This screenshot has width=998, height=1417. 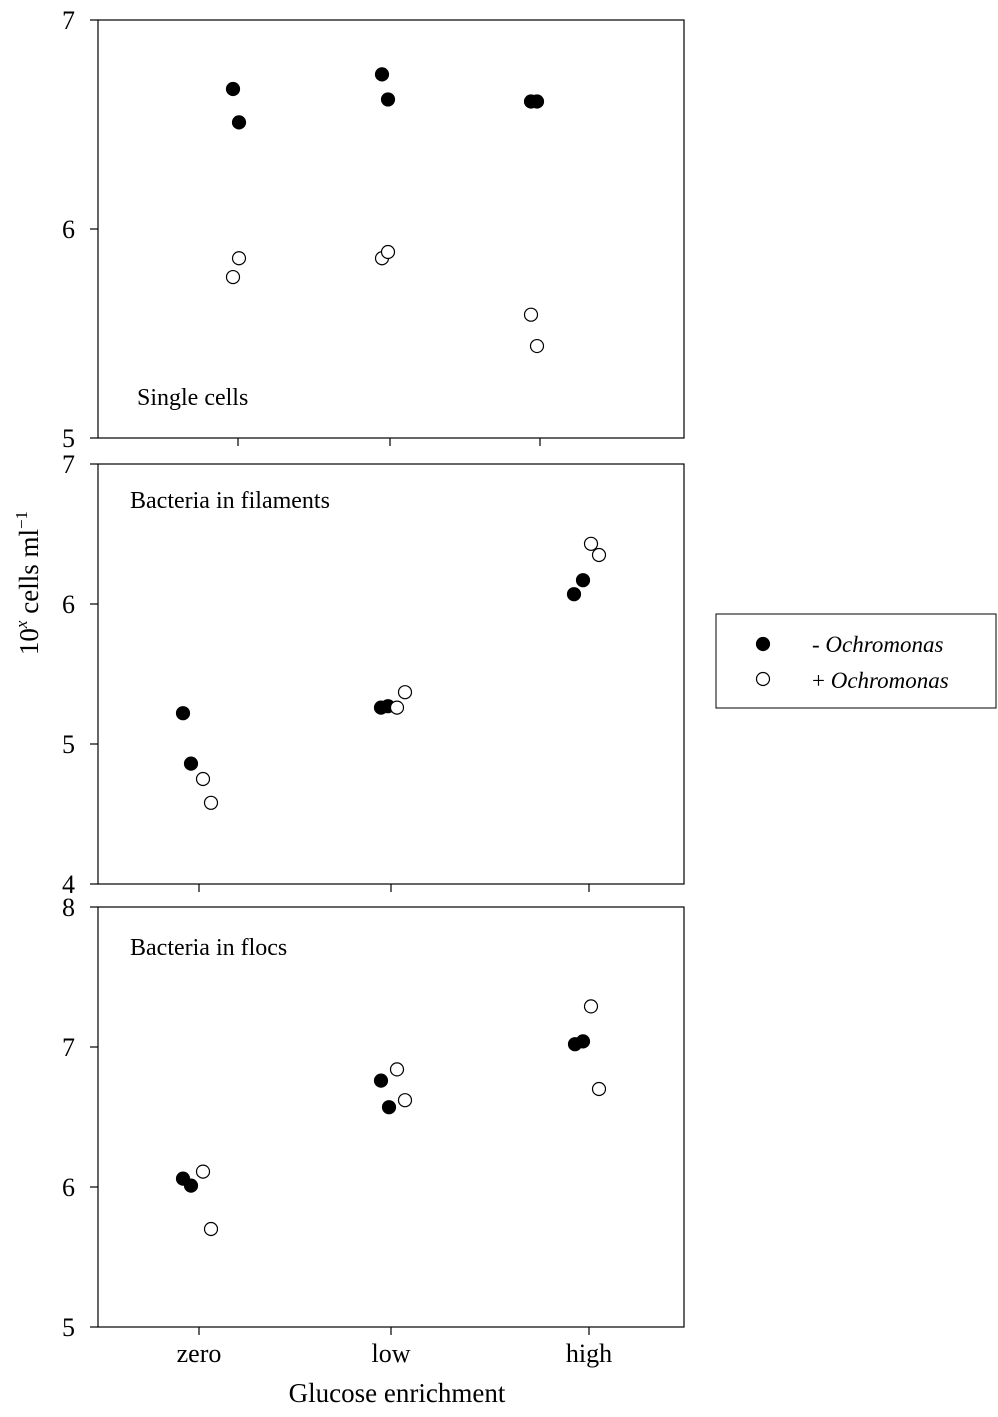 I want to click on legend: - Ochromonas + Ochromonas, so click(x=856, y=661).